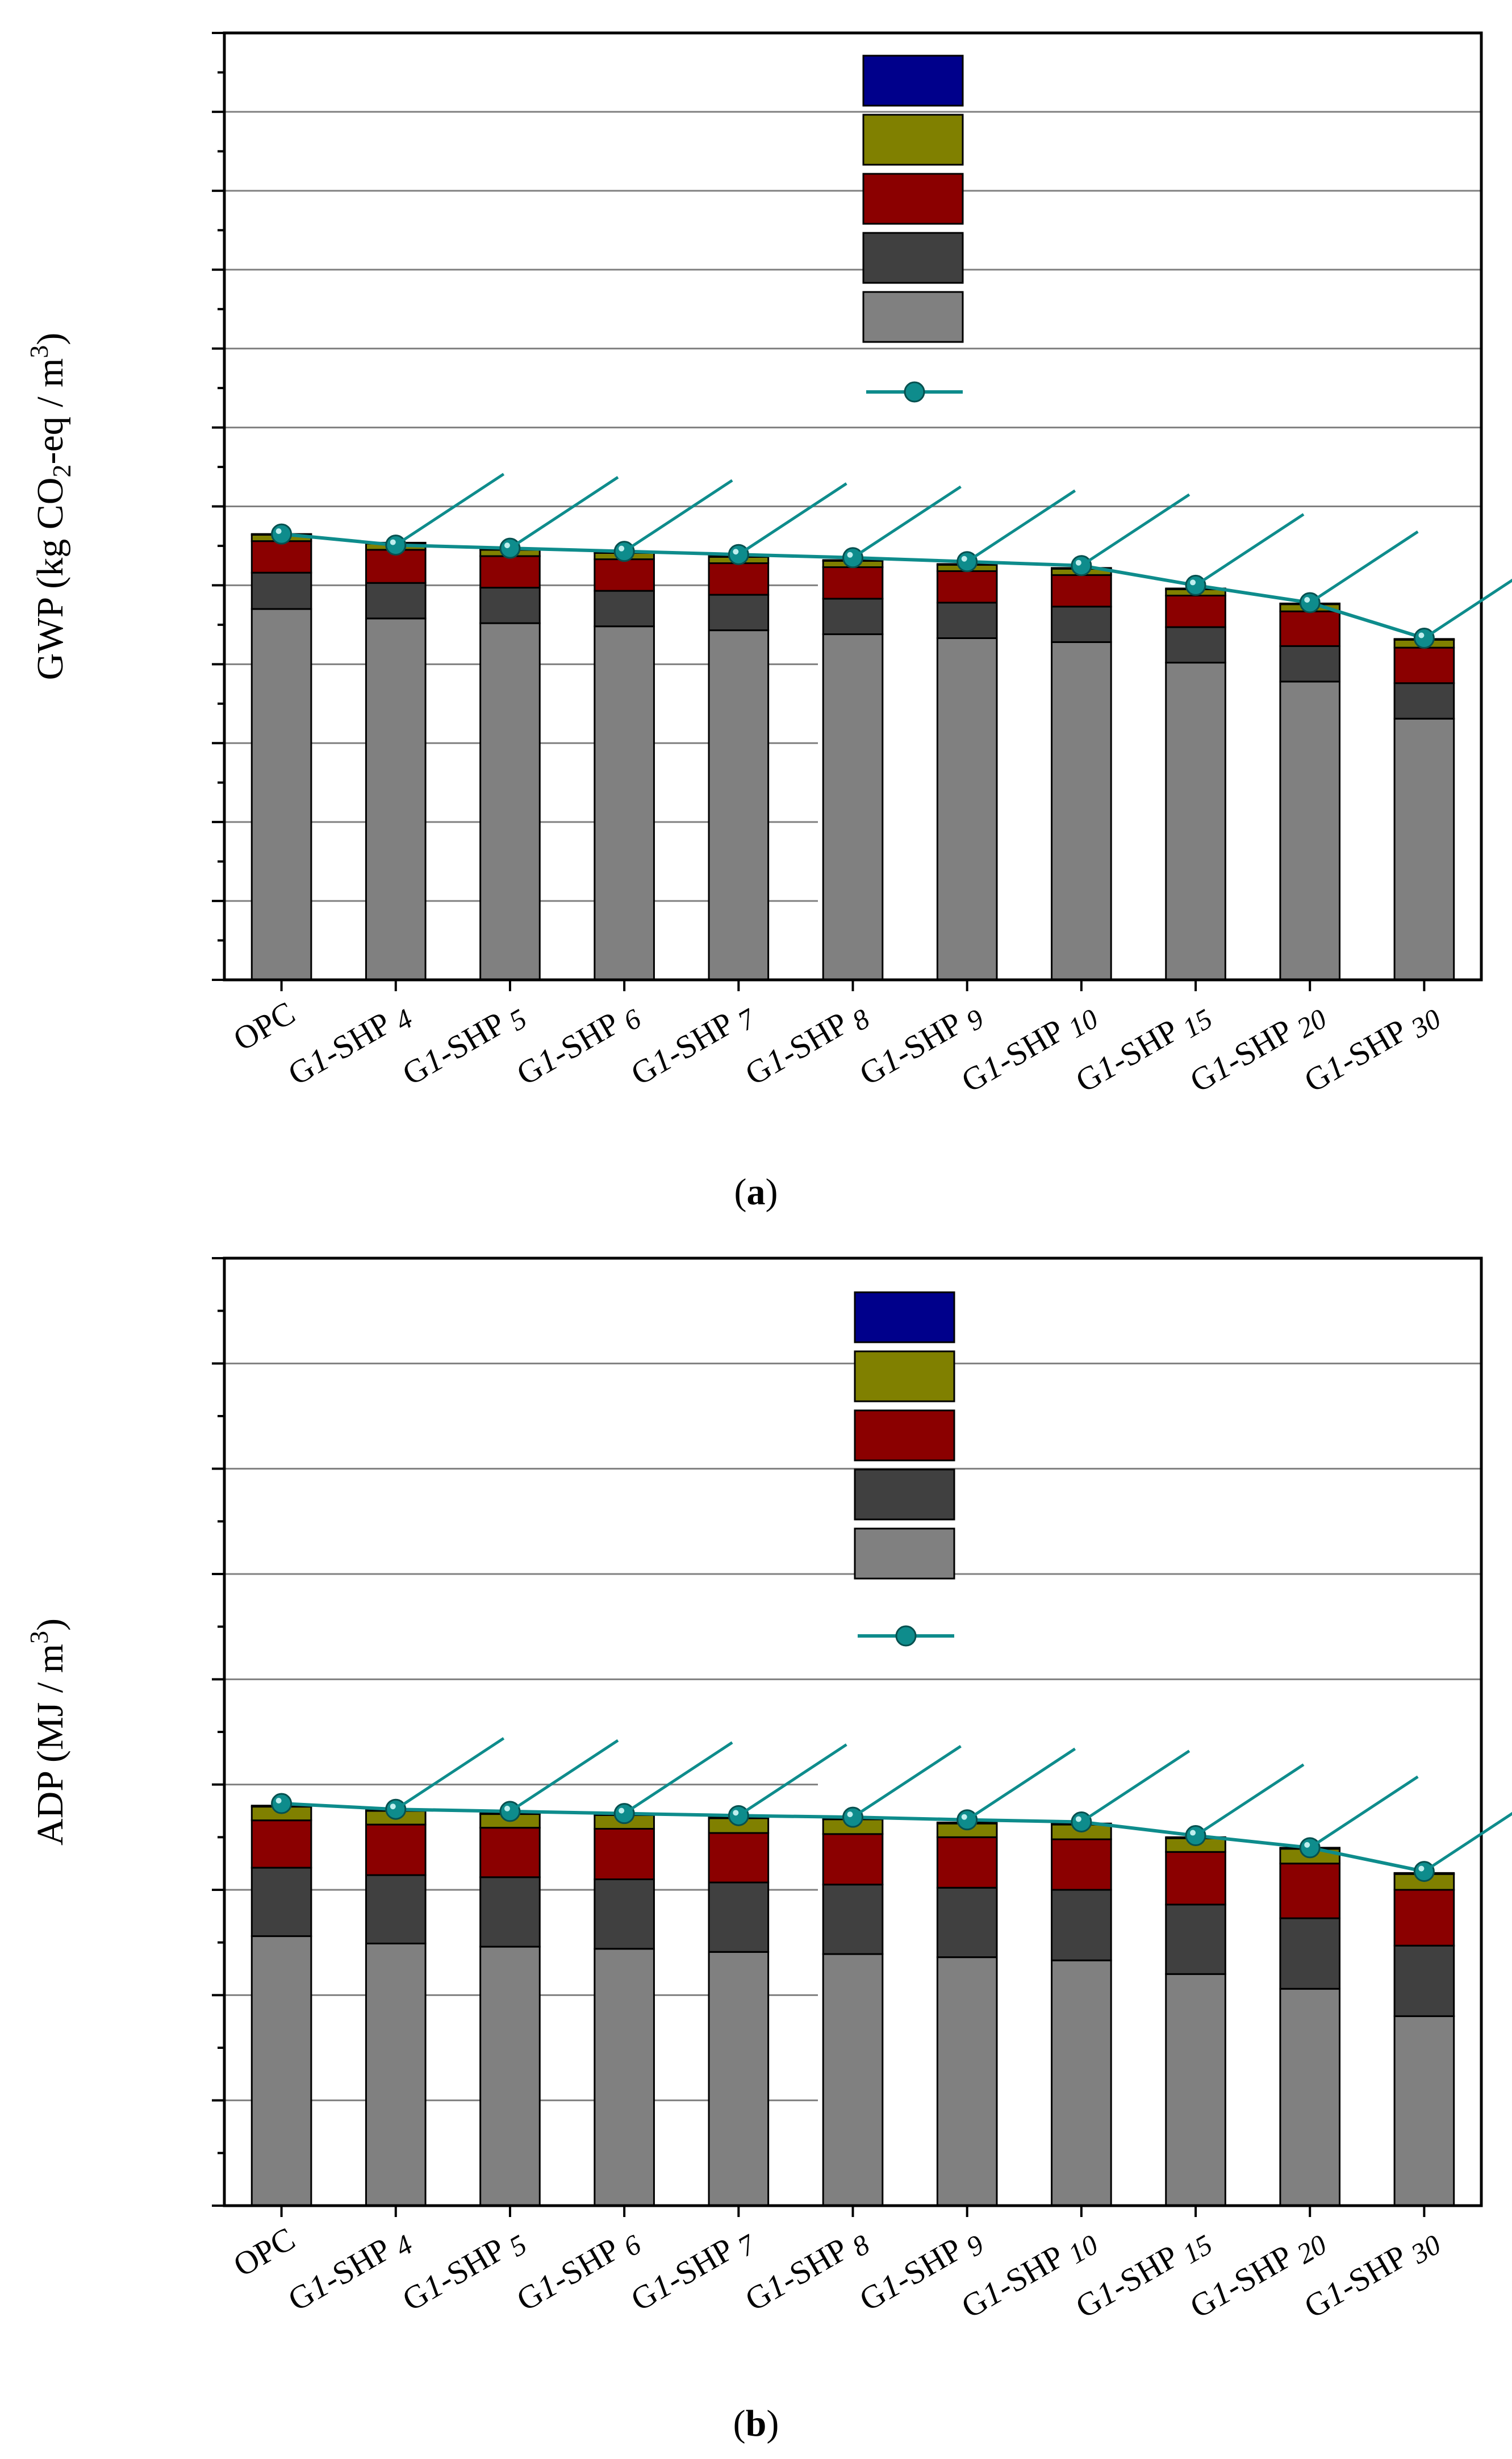  What do you see at coordinates (756, 2423) in the screenshot?
I see `panel-label: (b)` at bounding box center [756, 2423].